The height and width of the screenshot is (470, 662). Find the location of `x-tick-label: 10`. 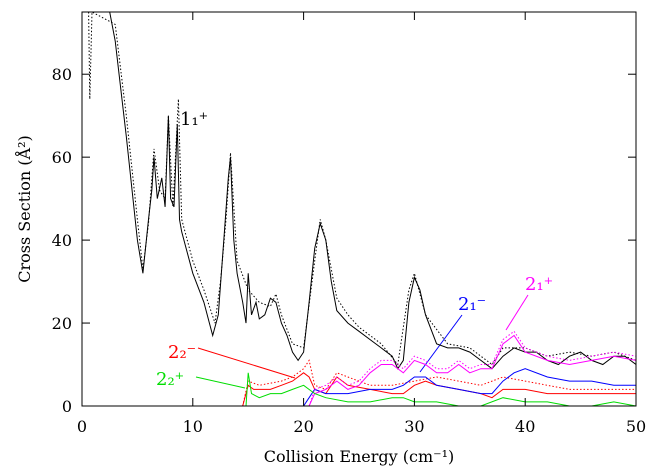

x-tick-label: 10 is located at coordinates (193, 426).